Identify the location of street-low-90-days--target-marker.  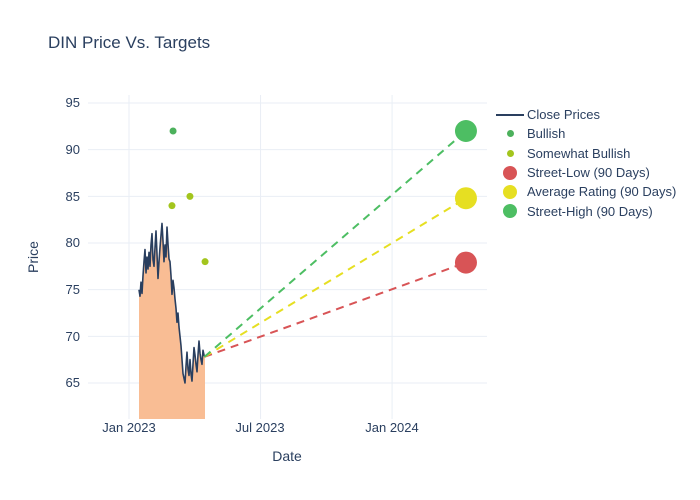
(465, 262).